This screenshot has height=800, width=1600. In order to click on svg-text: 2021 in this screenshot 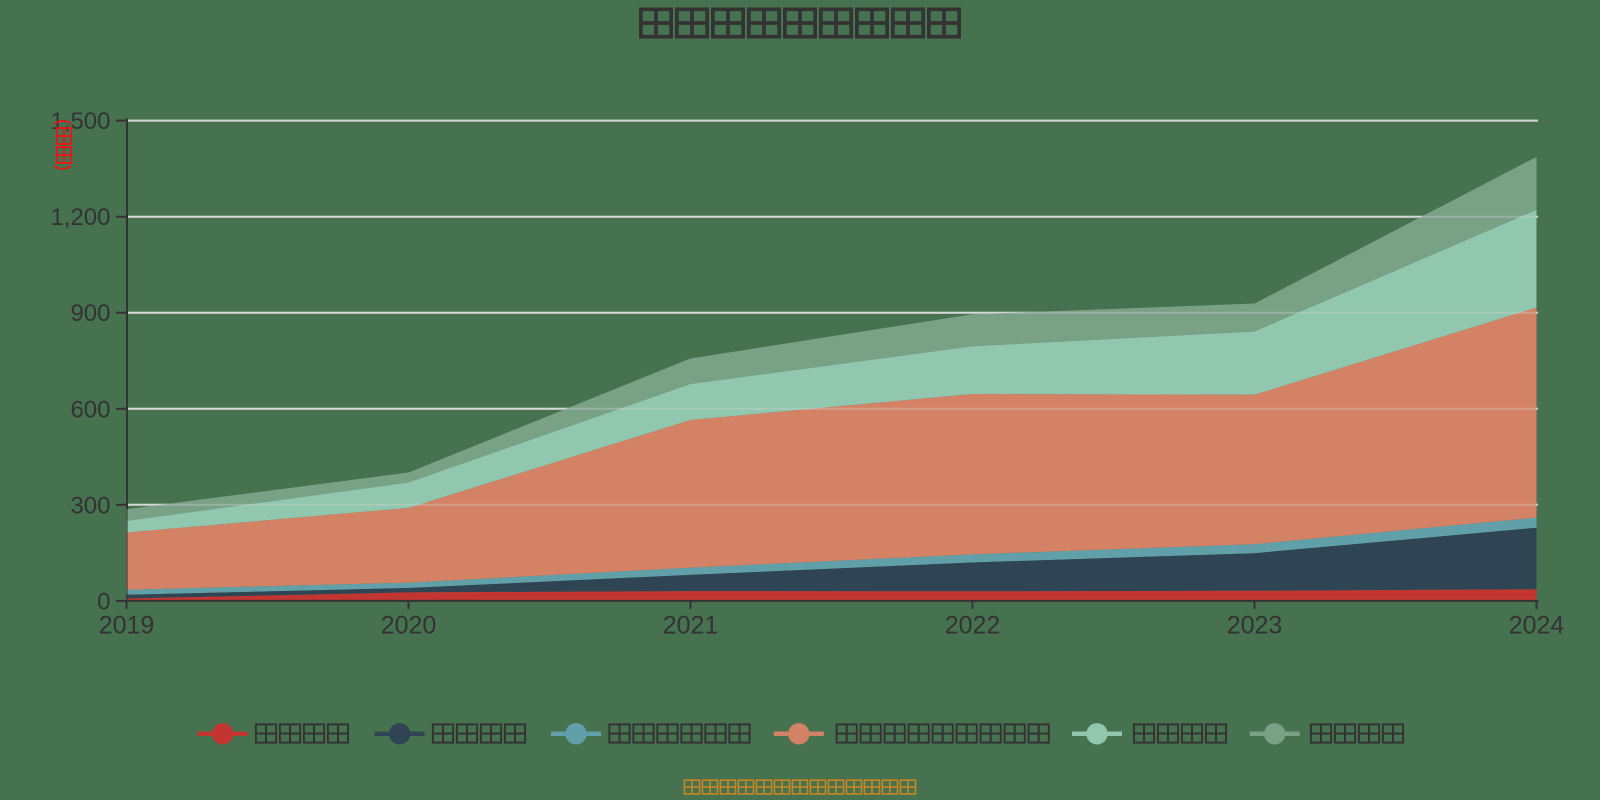, I will do `click(691, 626)`.